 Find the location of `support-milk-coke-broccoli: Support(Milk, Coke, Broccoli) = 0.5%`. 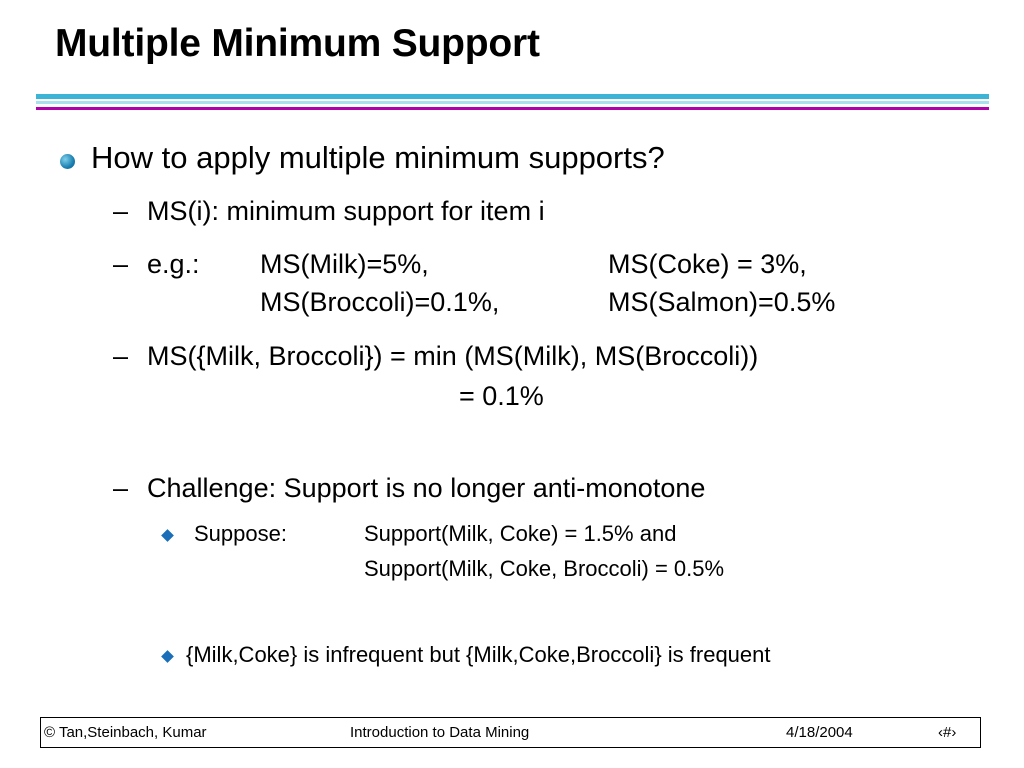

support-milk-coke-broccoli: Support(Milk, Coke, Broccoli) = 0.5% is located at coordinates (544, 568).